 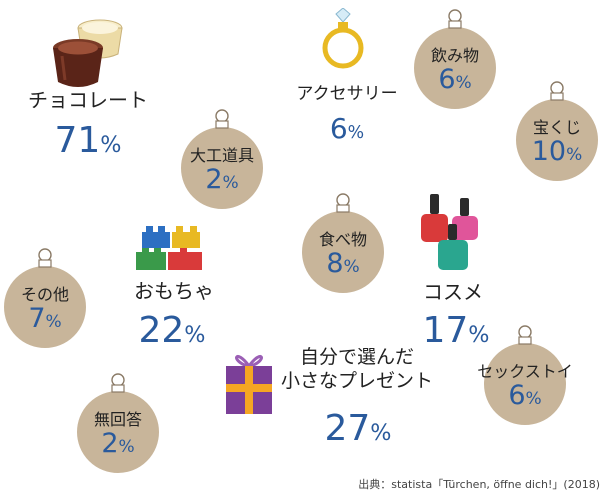 I want to click on item-percent: 27%, so click(x=358, y=428).